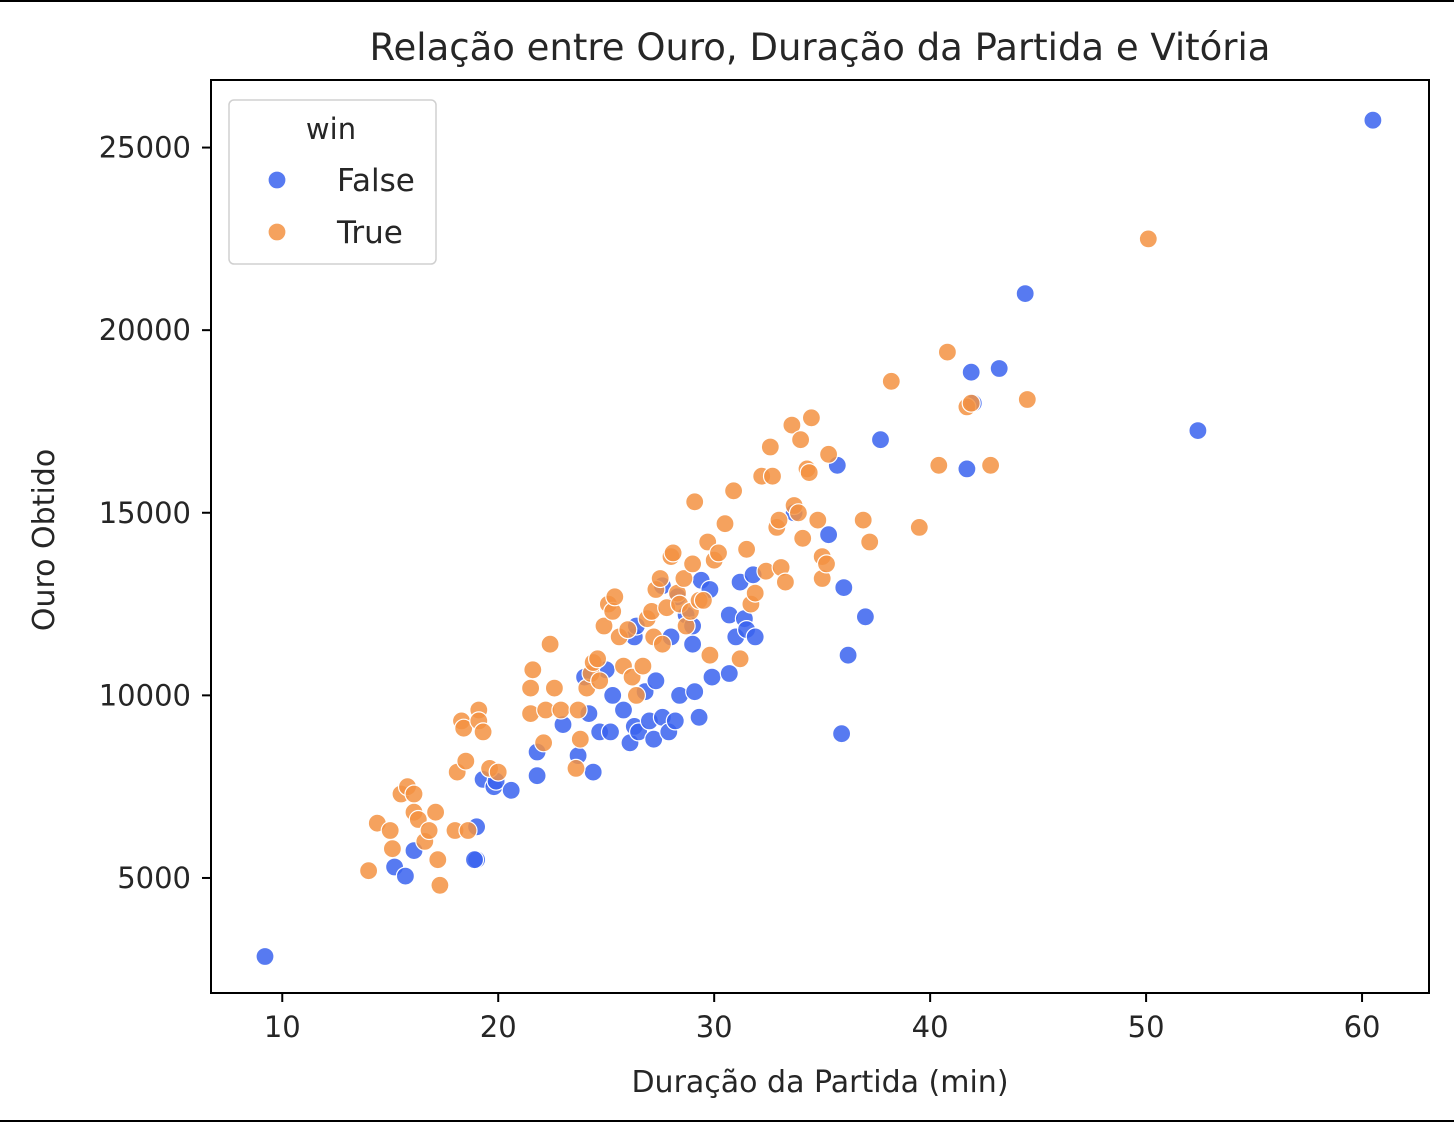  What do you see at coordinates (498, 1027) in the screenshot?
I see `x-tick-label: 20` at bounding box center [498, 1027].